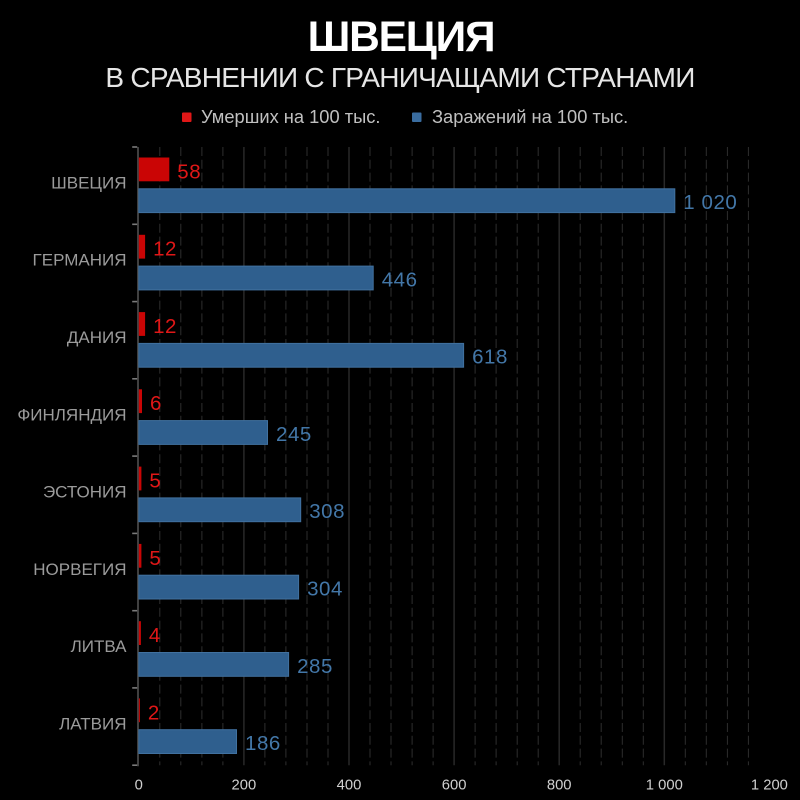 The height and width of the screenshot is (800, 800). I want to click on svg-text: ДАНИЯ, so click(97, 337).